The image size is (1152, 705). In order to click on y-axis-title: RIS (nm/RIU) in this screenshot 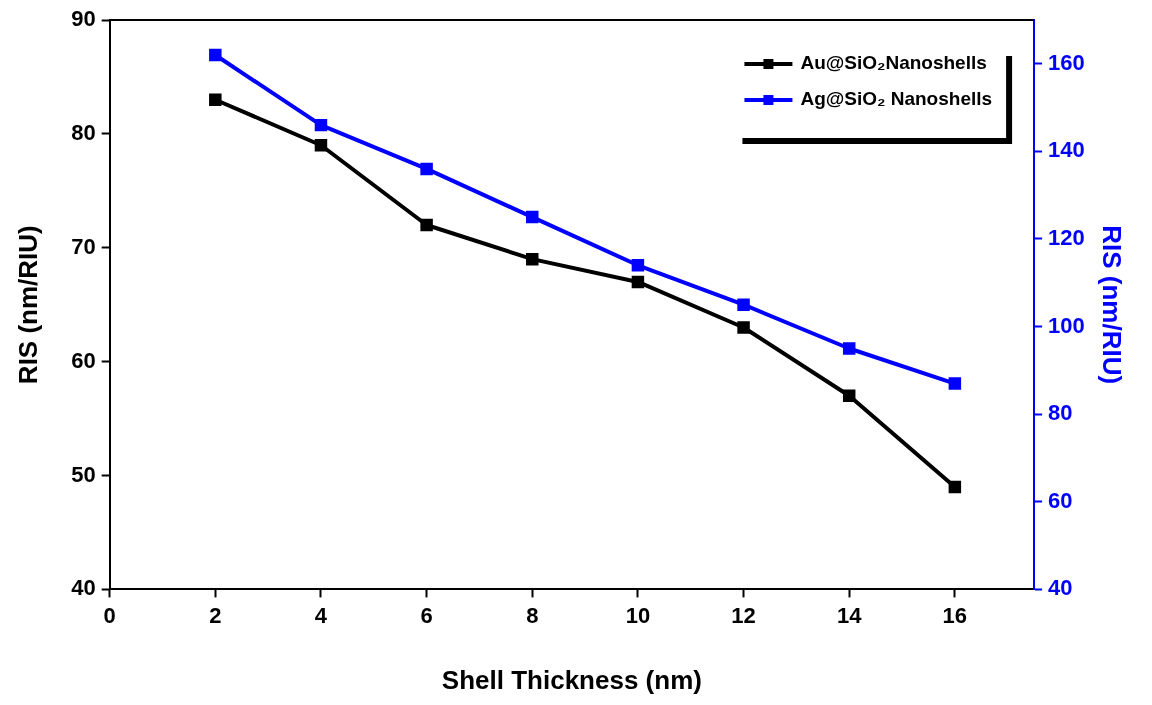, I will do `click(27, 305)`.